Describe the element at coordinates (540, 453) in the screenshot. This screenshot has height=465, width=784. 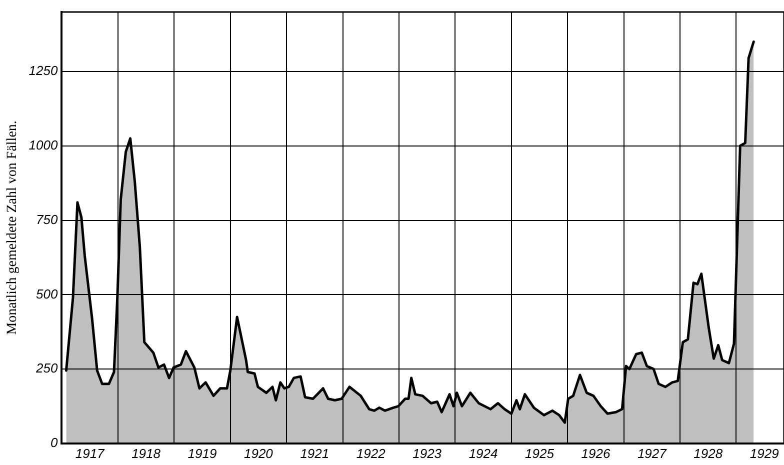
I see `x-tick-label: 1925` at that location.